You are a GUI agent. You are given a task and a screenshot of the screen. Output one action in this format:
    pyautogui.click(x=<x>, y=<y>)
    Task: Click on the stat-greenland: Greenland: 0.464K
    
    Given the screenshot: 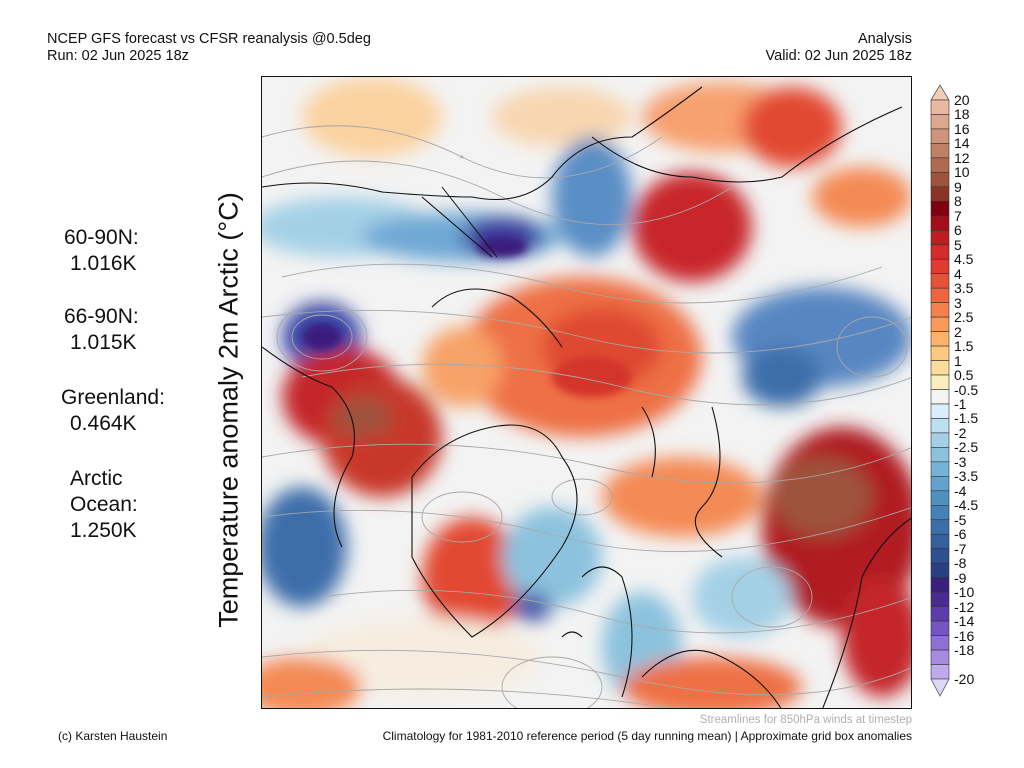 What is the action you would take?
    pyautogui.click(x=113, y=411)
    